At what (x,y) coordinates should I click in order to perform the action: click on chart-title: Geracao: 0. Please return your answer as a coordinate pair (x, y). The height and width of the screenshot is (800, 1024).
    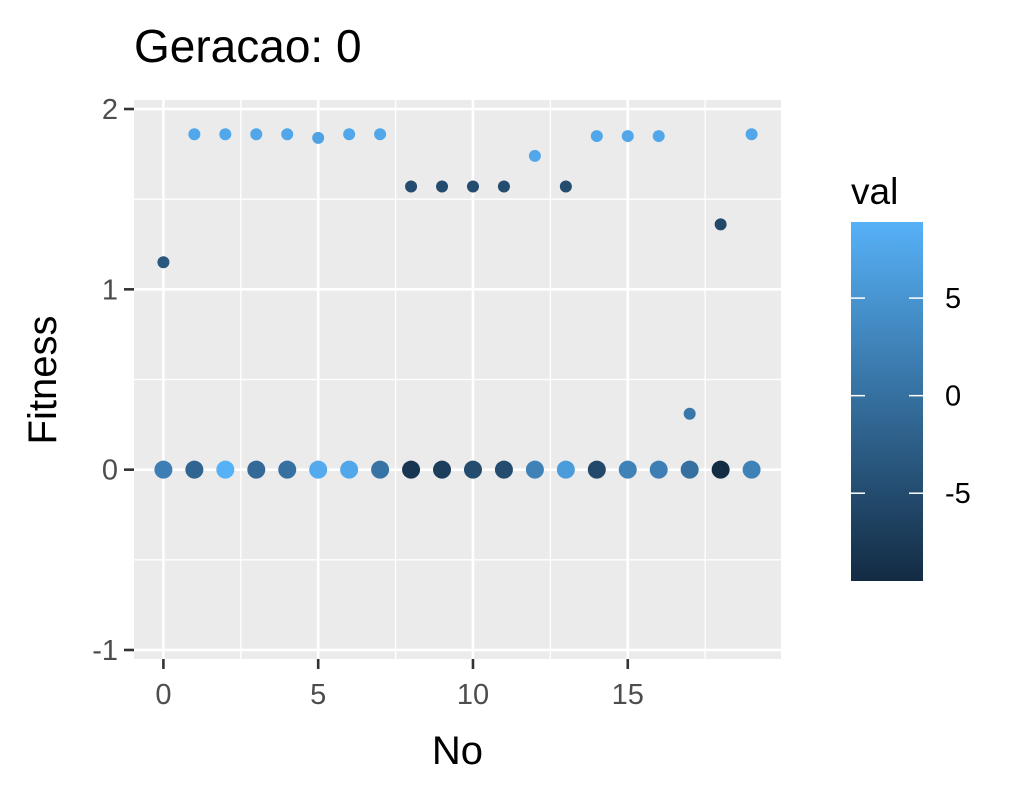
    Looking at the image, I should click on (248, 46).